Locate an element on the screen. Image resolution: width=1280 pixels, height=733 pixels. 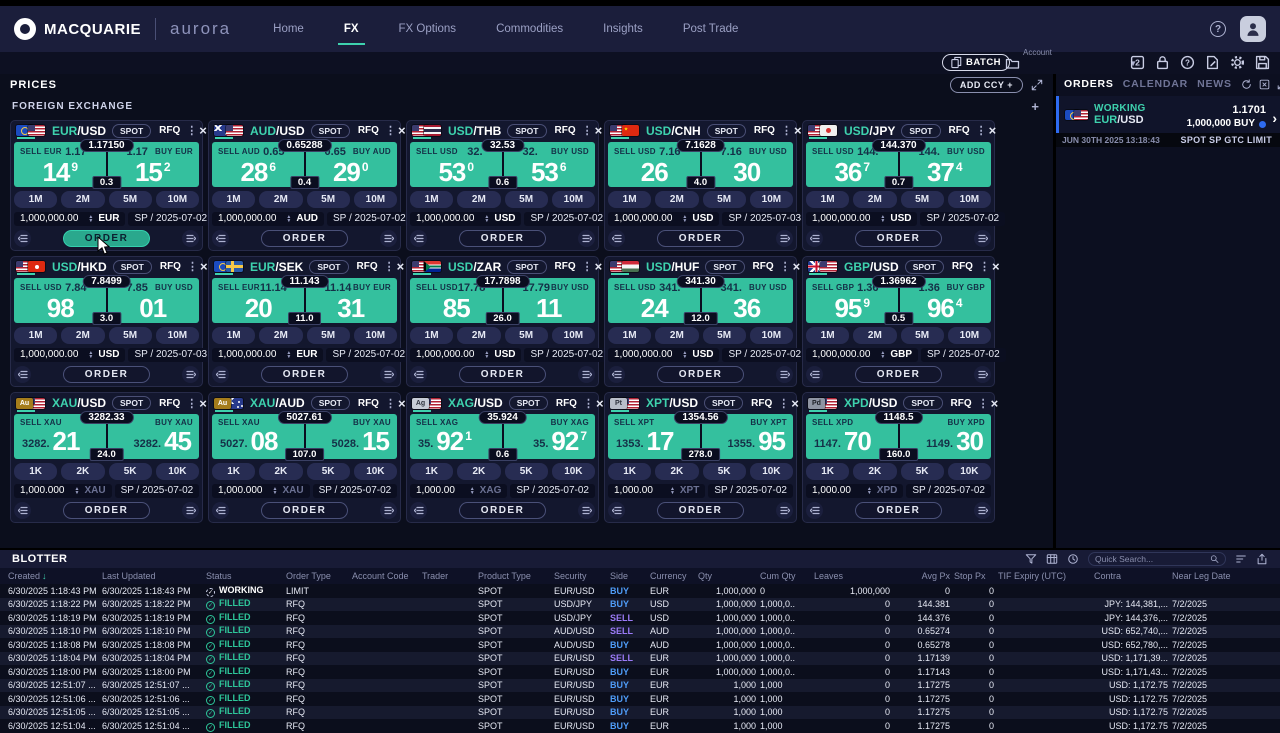
amount-input: 1,000.00 ▲ ▼ XPD is located at coordinates (855, 490).